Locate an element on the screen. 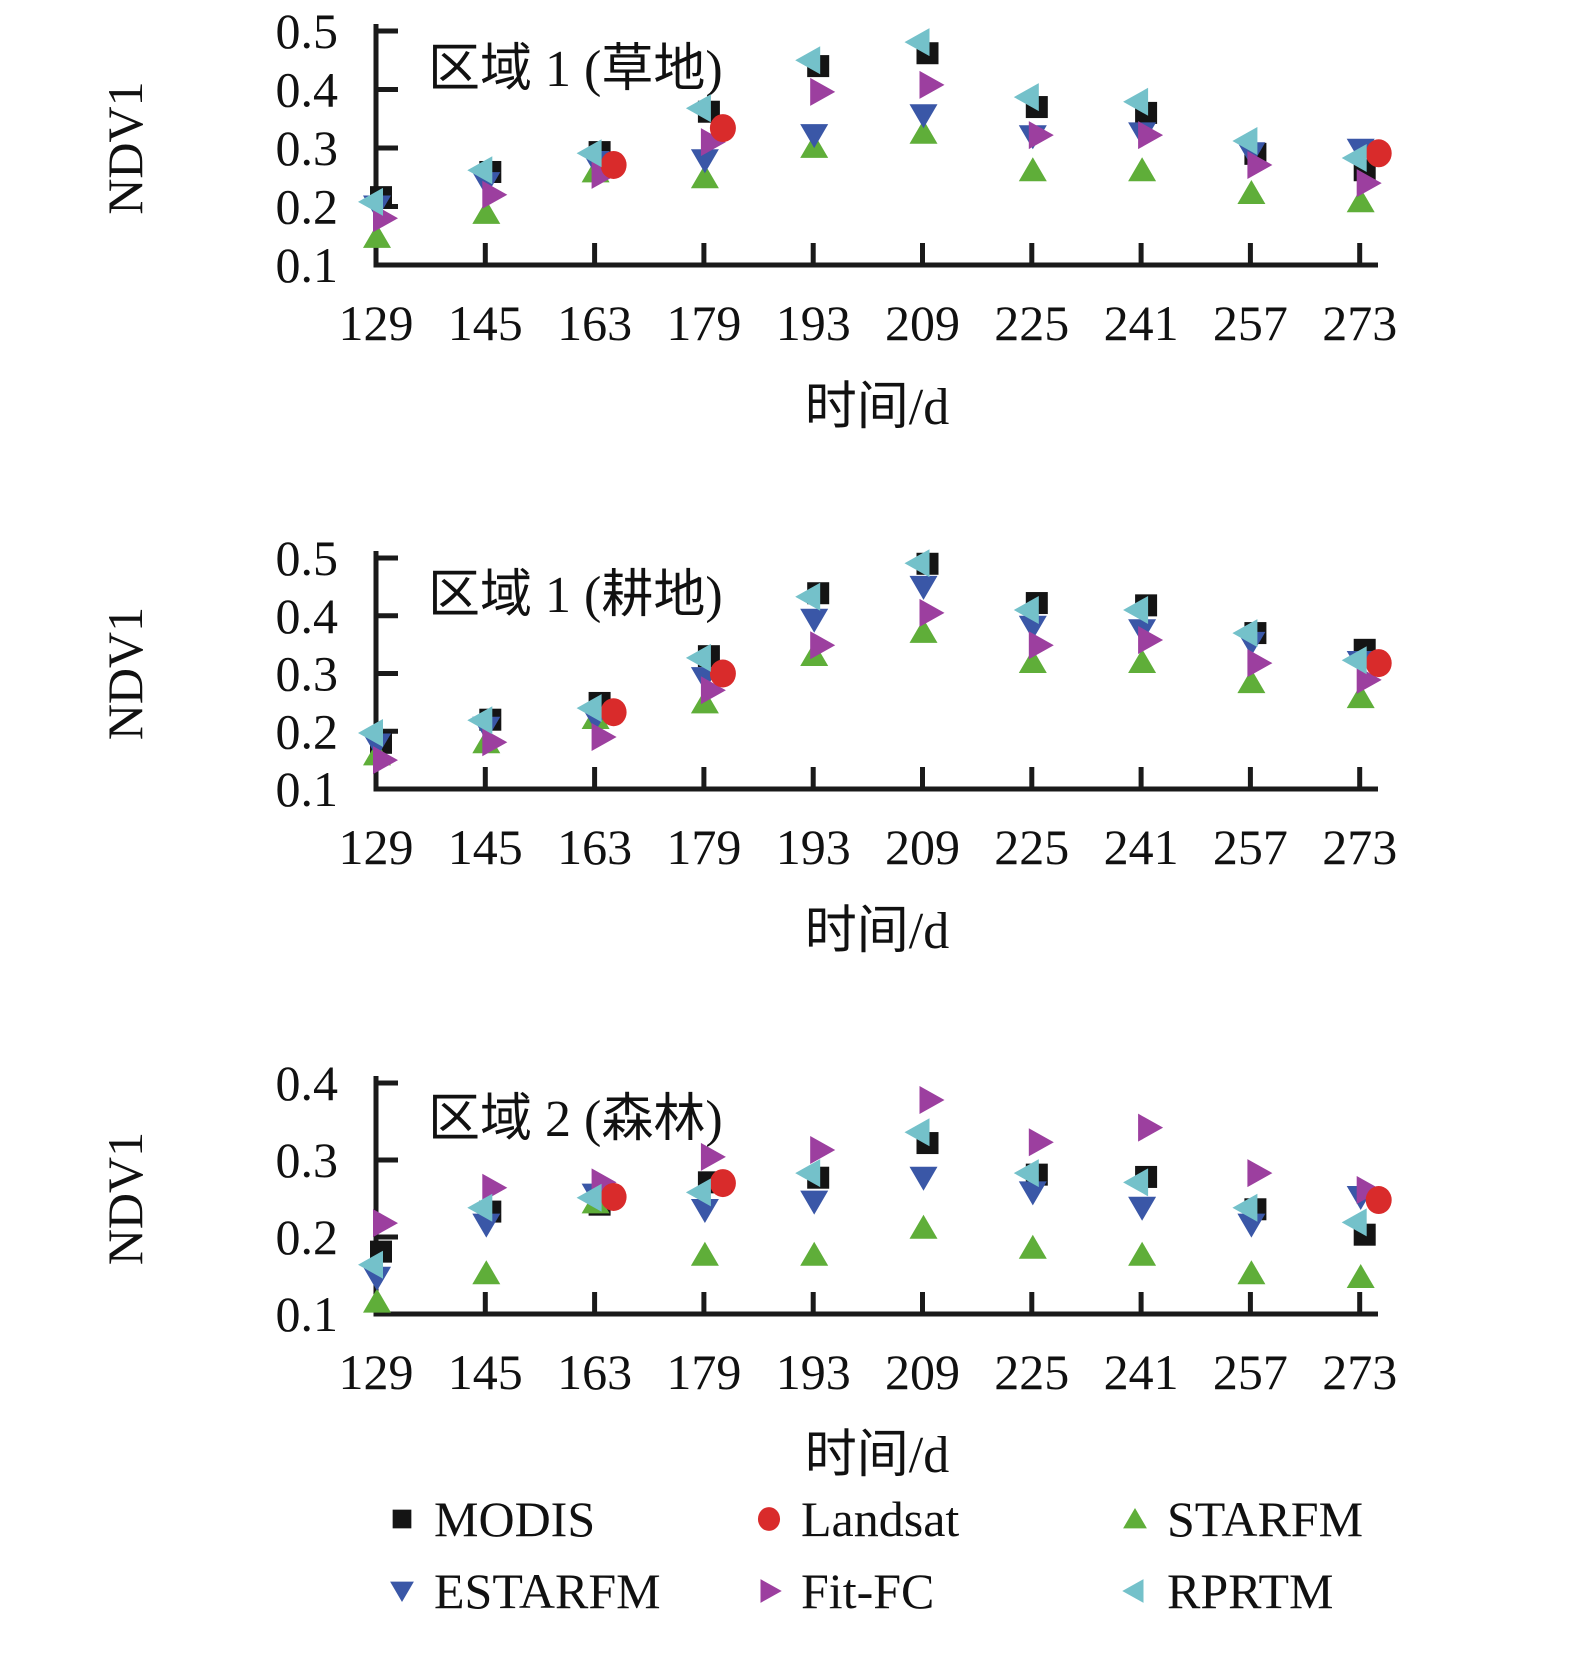  legend-item-starfm: STARFM is located at coordinates (1239, 1519).